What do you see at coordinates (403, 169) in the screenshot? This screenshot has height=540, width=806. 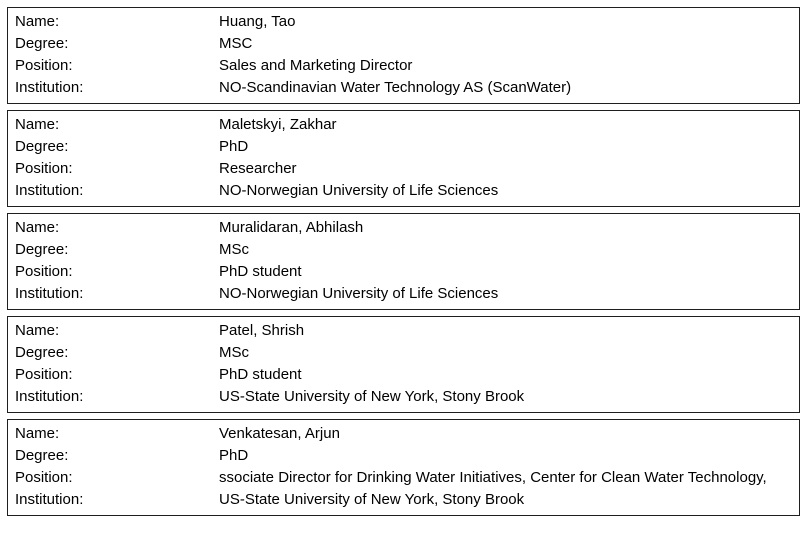 I see `position-row: Position: Researcher` at bounding box center [403, 169].